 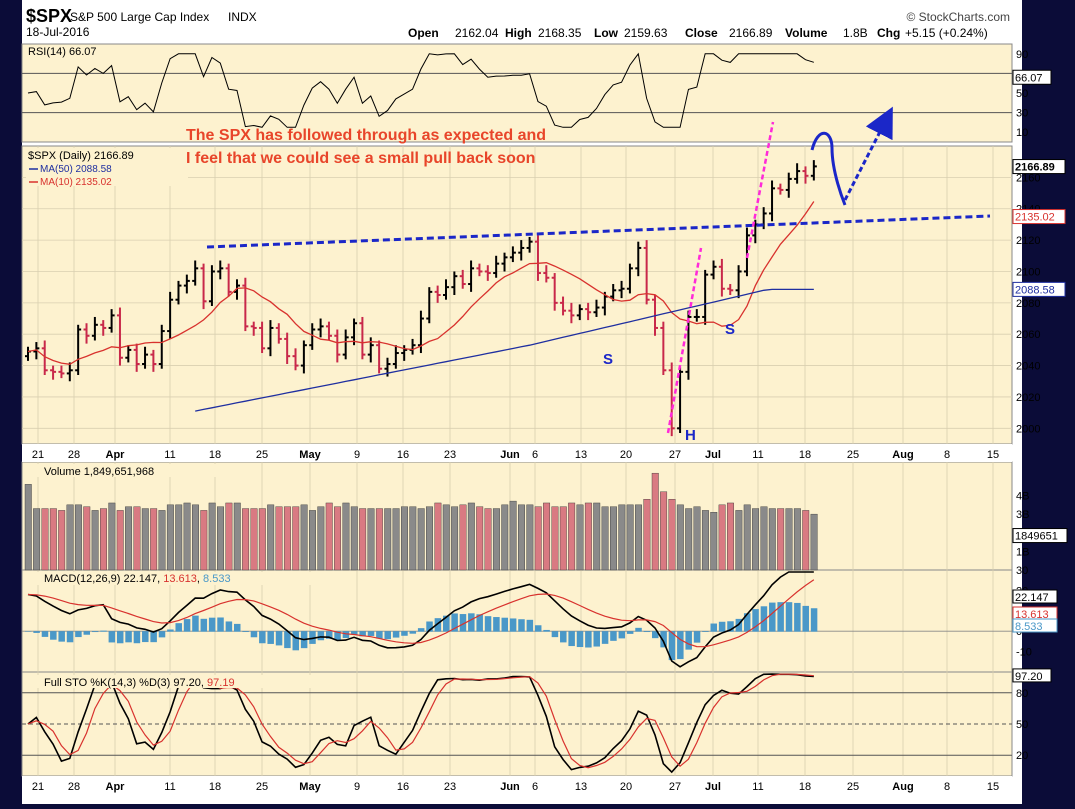 I want to click on rsi-panel, so click(x=517, y=93).